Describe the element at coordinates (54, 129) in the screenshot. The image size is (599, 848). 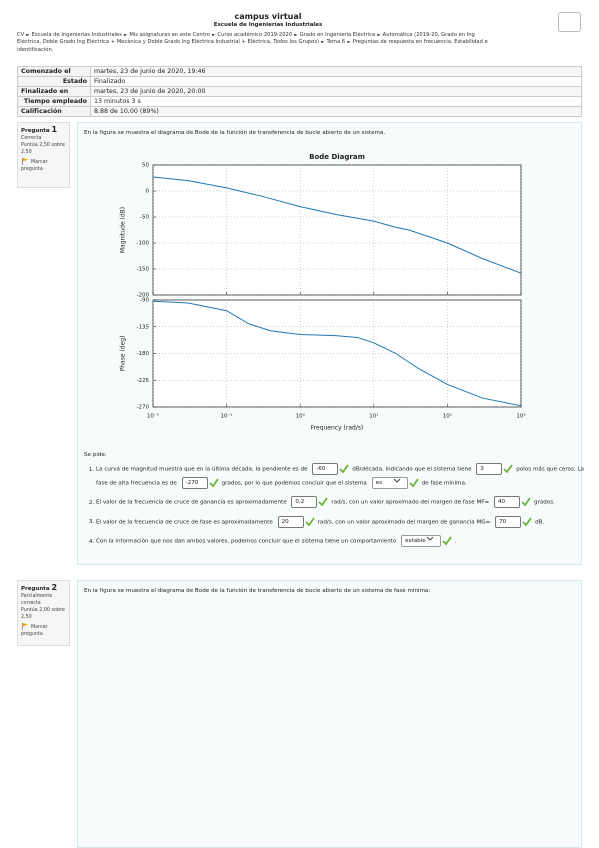
I see `question-num: 1` at that location.